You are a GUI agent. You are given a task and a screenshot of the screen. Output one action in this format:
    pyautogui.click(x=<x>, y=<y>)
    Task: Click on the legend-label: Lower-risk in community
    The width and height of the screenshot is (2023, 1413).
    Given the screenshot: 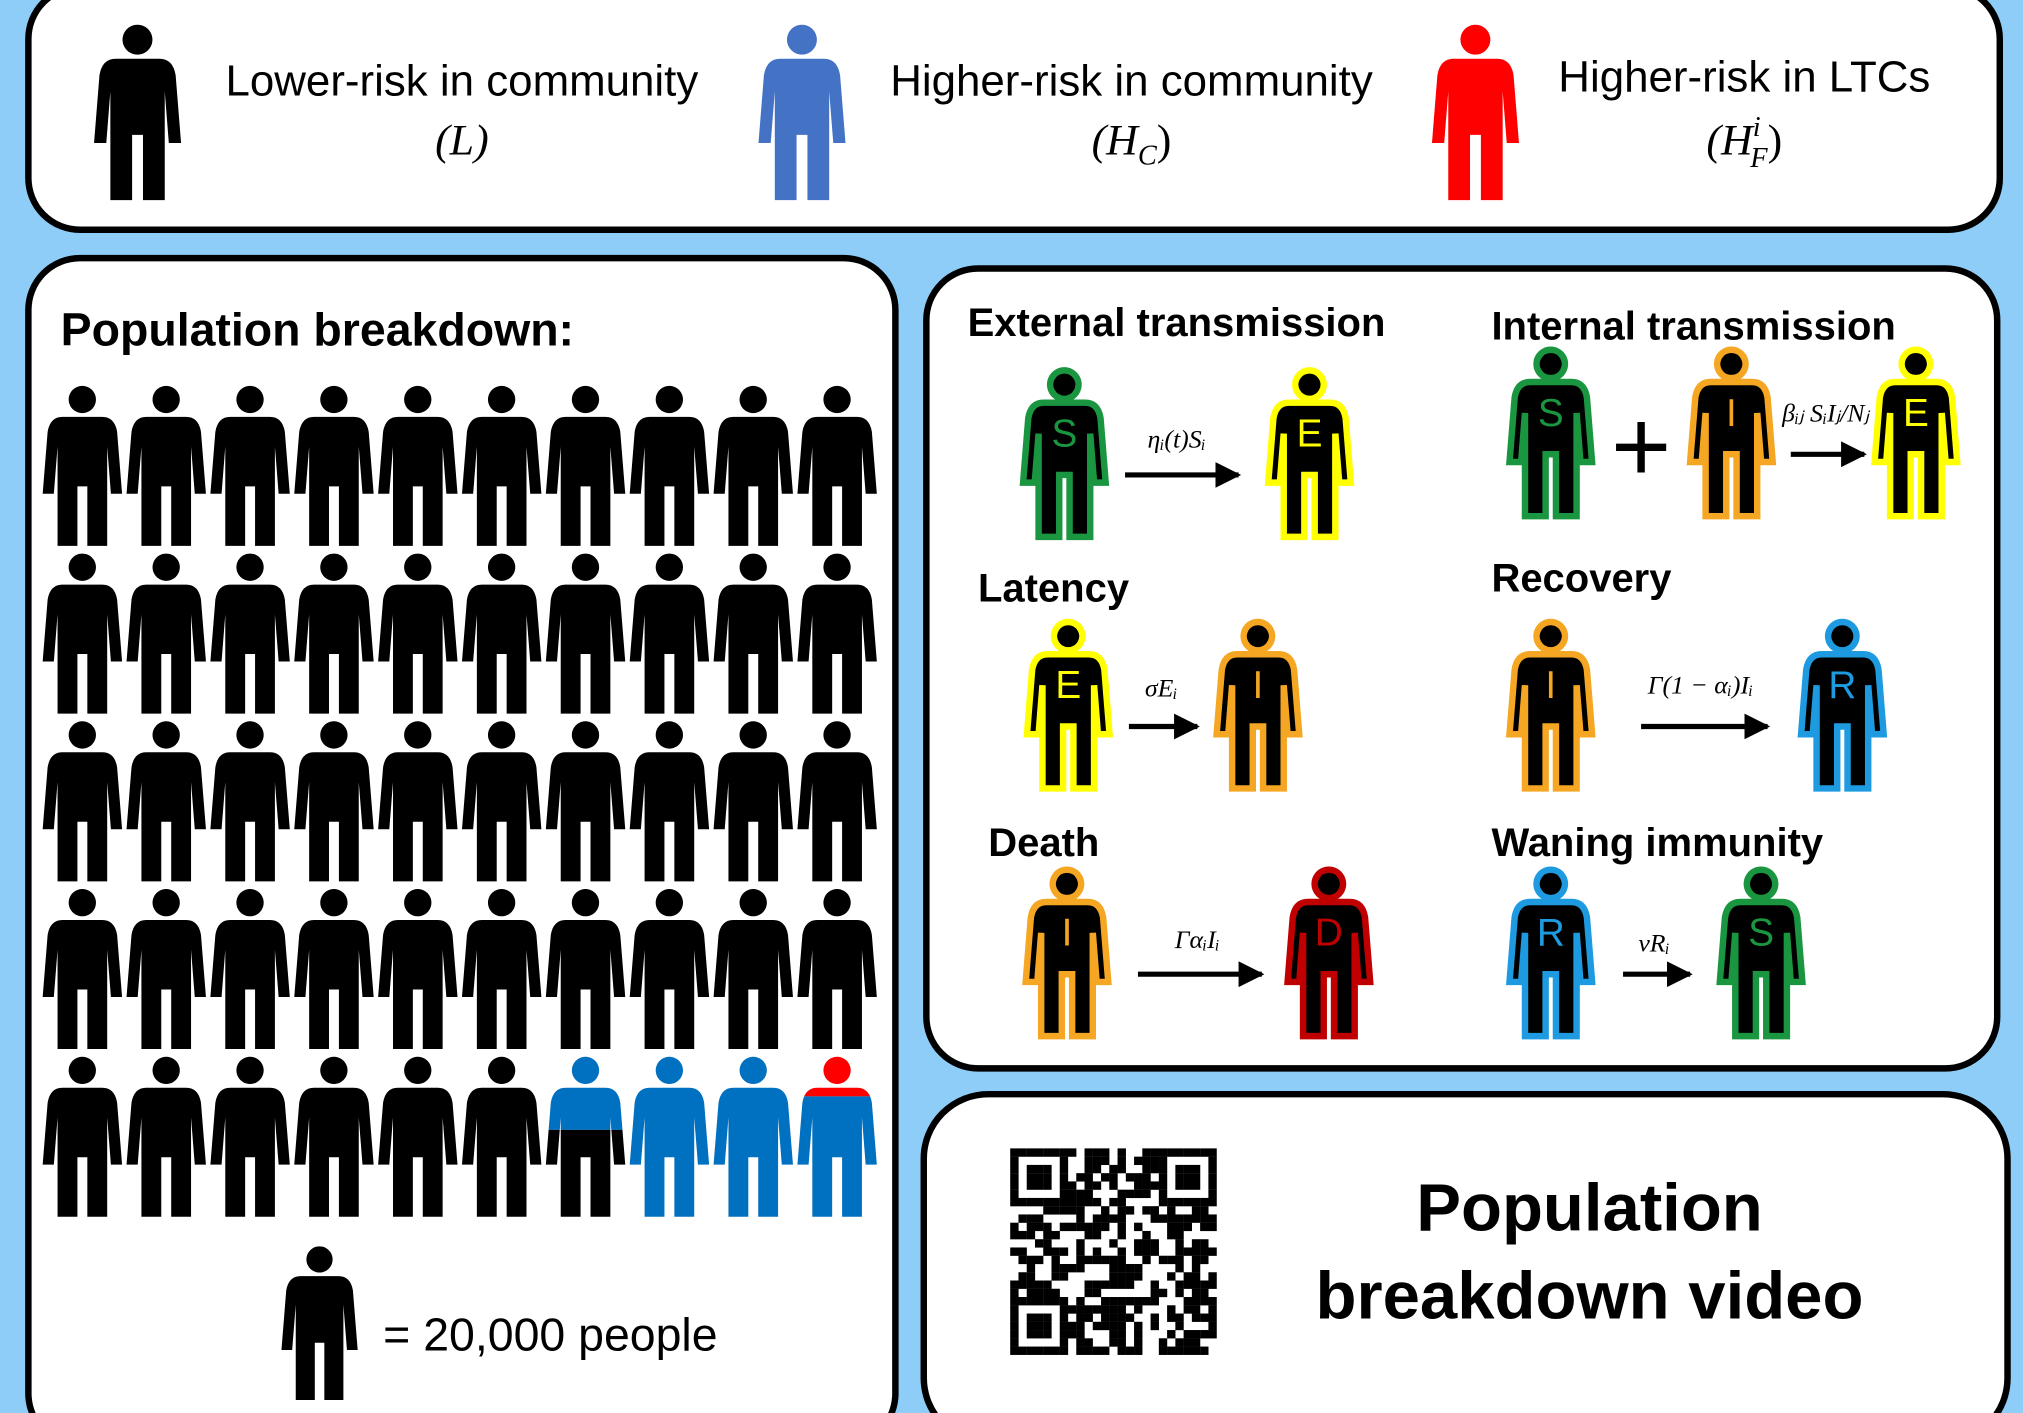 What is the action you would take?
    pyautogui.click(x=461, y=81)
    